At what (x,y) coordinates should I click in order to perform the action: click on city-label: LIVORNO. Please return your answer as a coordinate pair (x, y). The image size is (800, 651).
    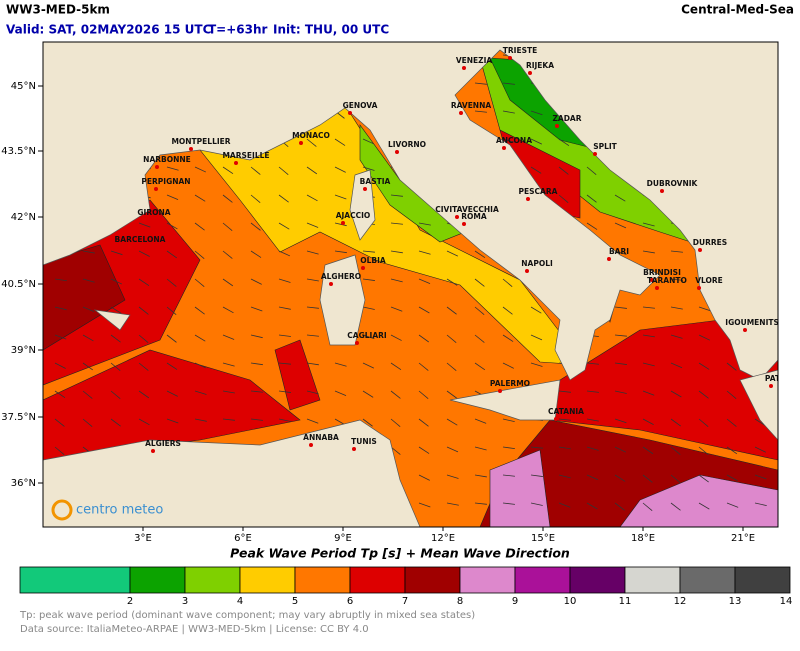
    Looking at the image, I should click on (407, 144).